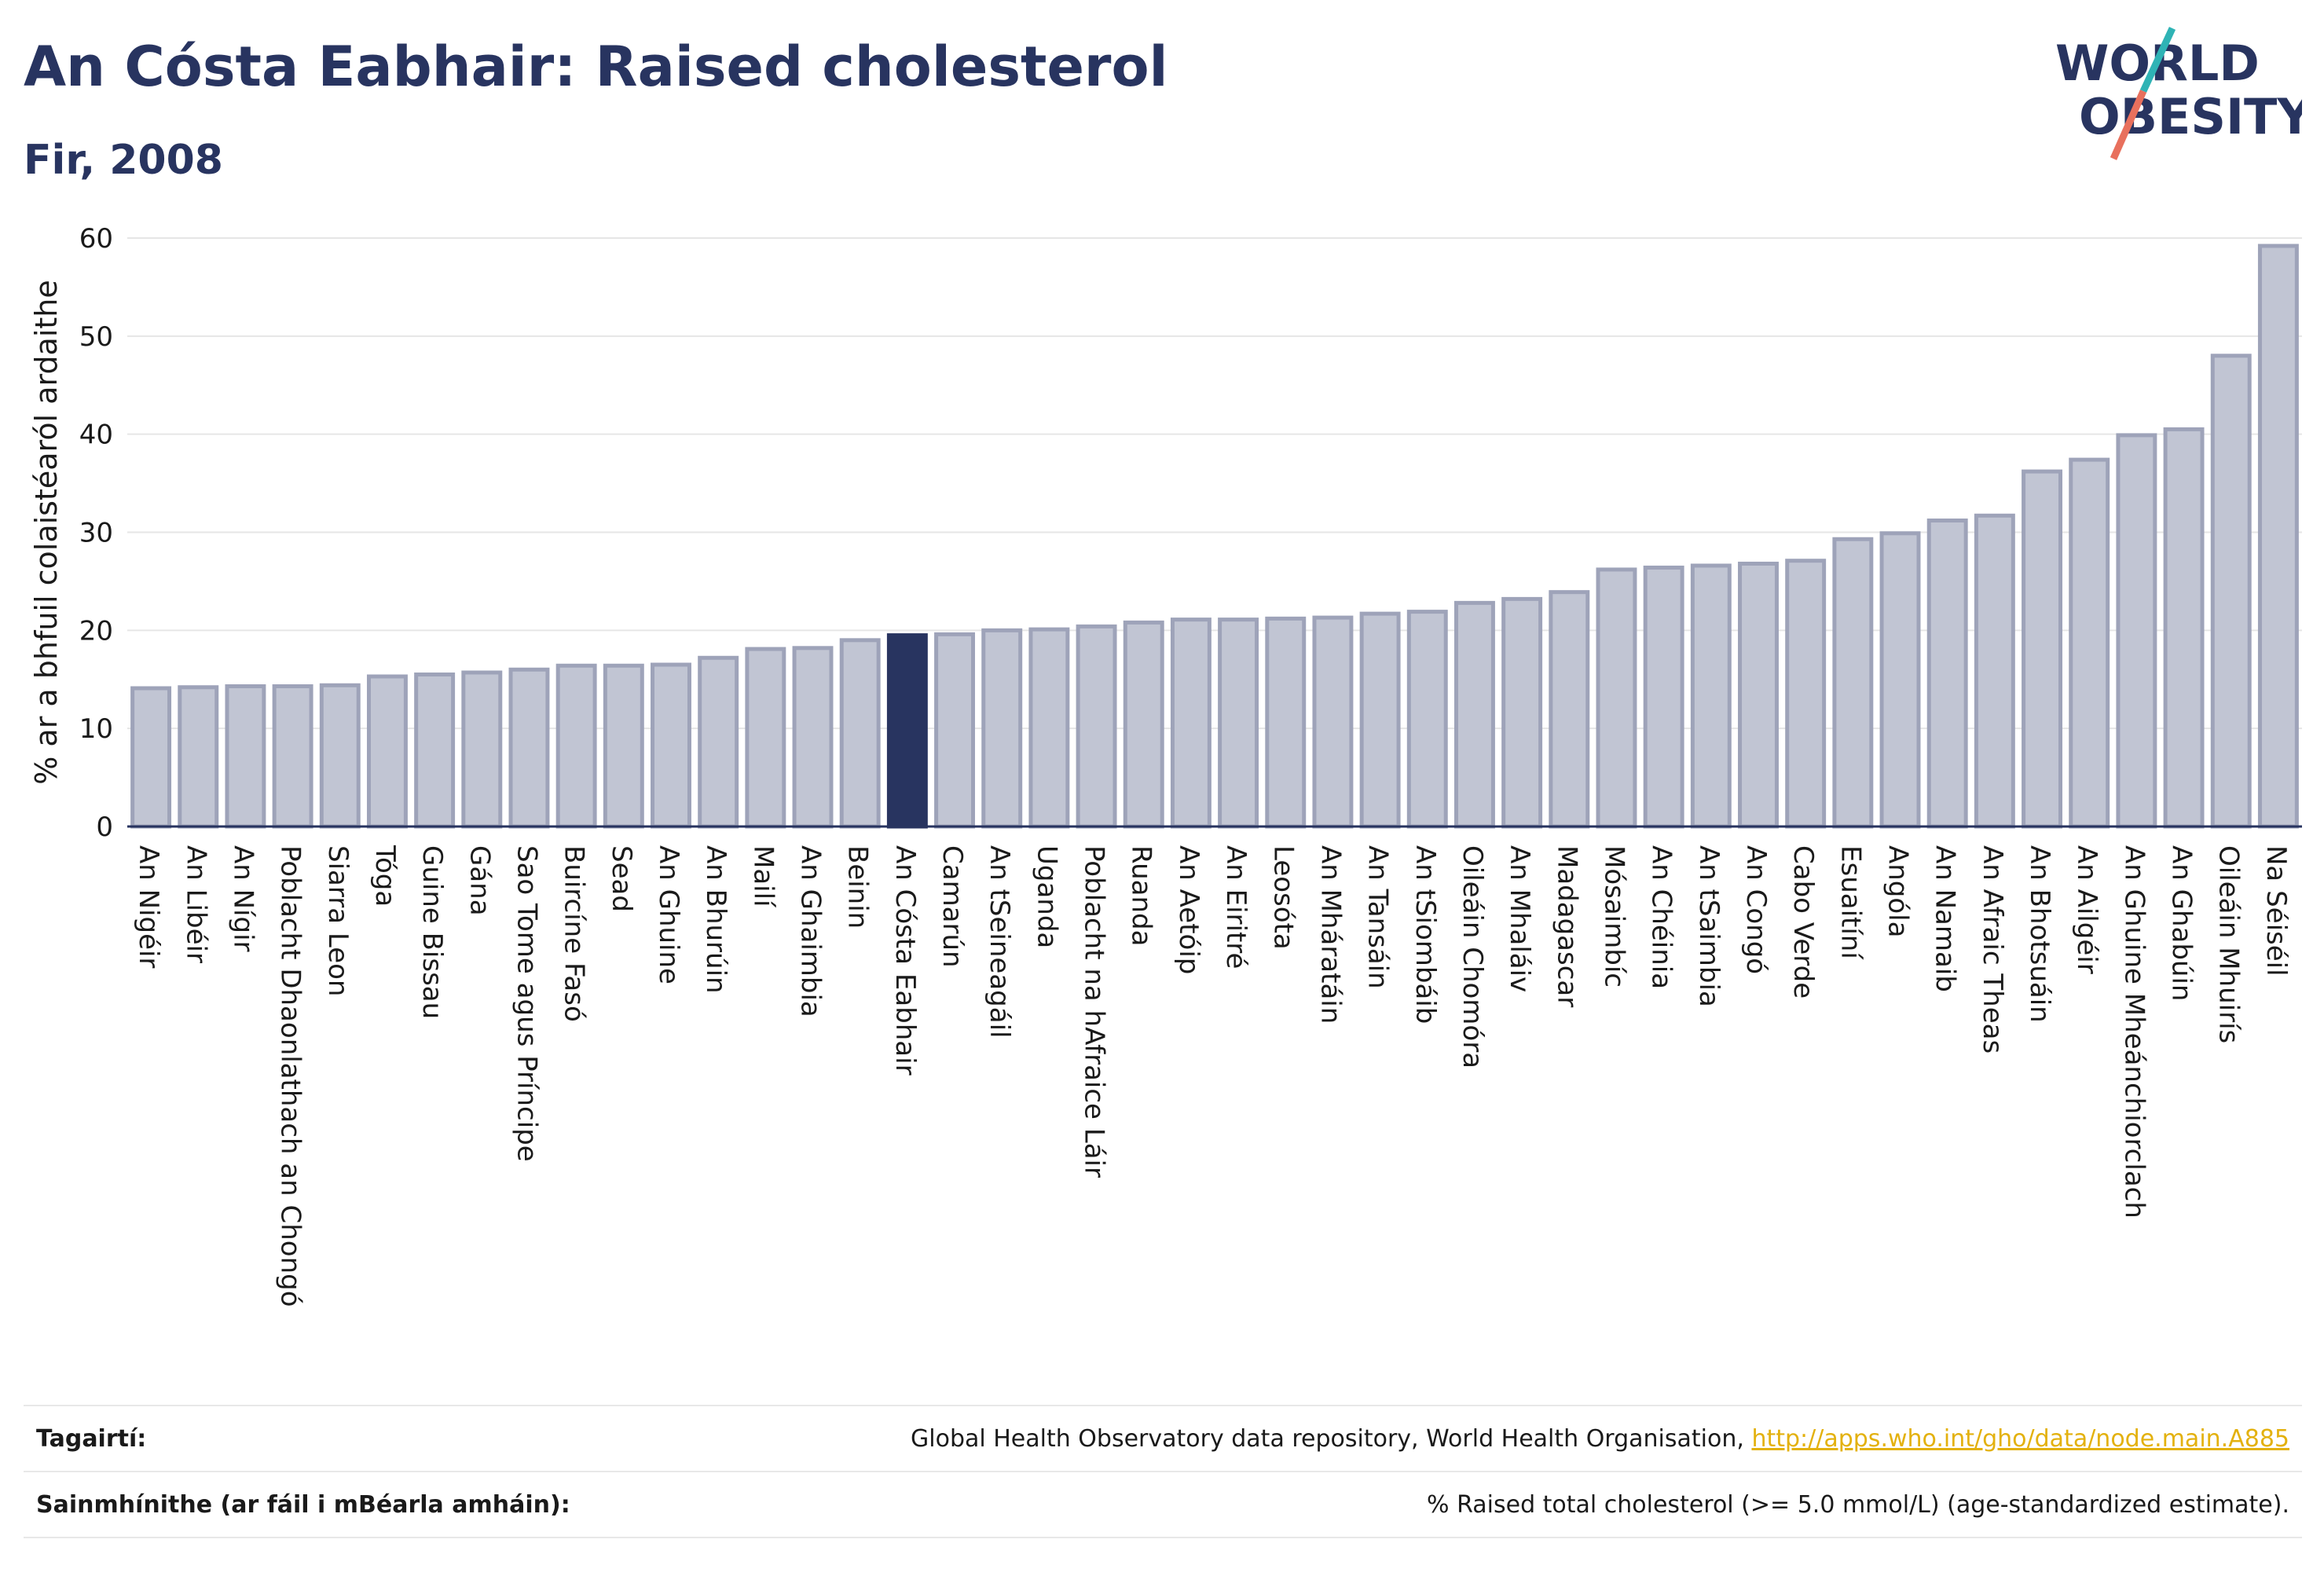 The image size is (2324, 1576). I want to click on x-tick-label: Sao Tome agus Príncipe, so click(526, 1003).